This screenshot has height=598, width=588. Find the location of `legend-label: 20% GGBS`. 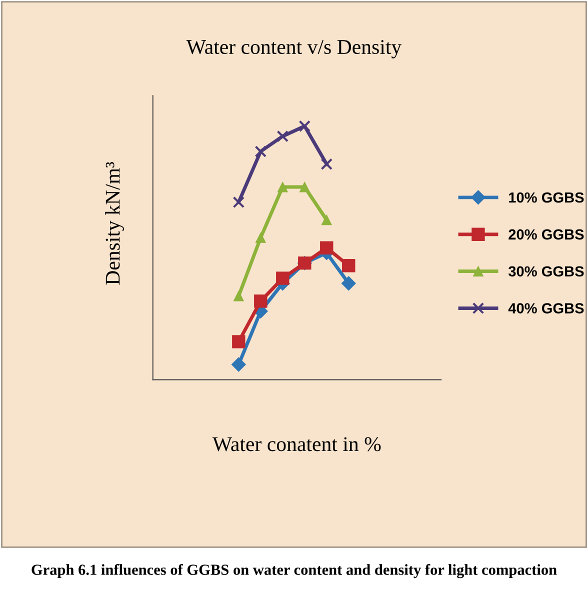

legend-label: 20% GGBS is located at coordinates (546, 234).